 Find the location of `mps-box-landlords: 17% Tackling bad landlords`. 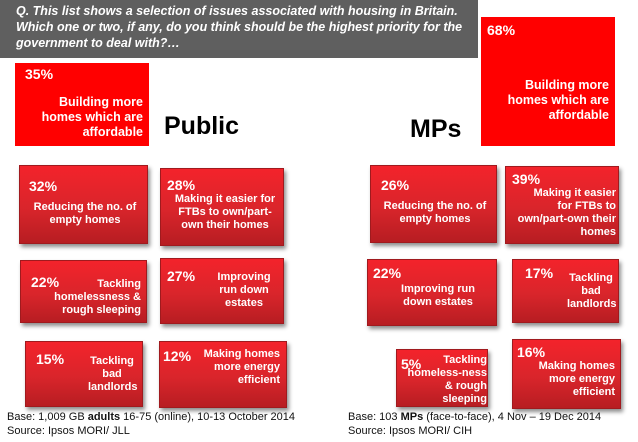

mps-box-landlords: 17% Tackling bad landlords is located at coordinates (565, 291).